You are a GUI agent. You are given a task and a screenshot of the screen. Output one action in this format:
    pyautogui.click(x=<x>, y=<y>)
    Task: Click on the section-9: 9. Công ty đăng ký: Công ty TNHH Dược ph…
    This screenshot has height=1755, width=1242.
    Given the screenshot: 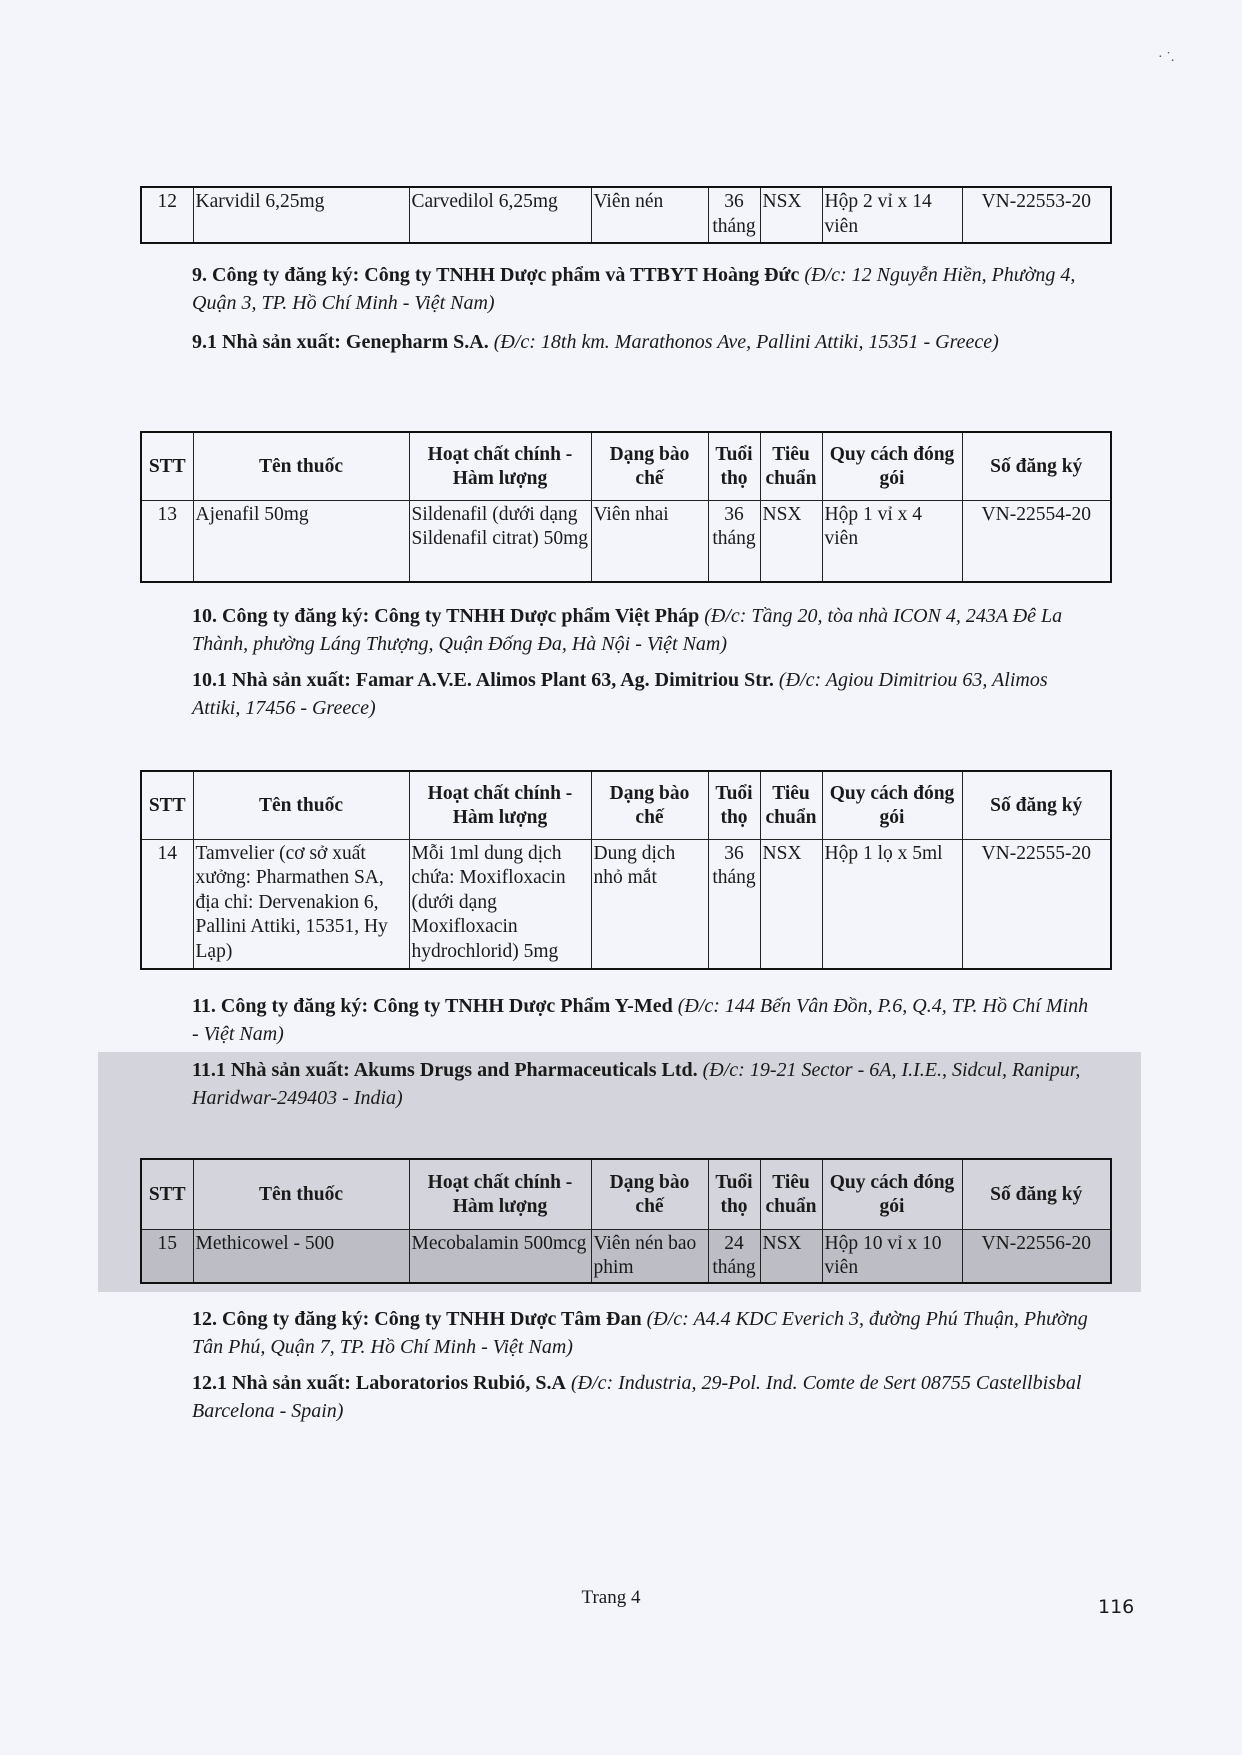 What is the action you would take?
    pyautogui.click(x=642, y=289)
    